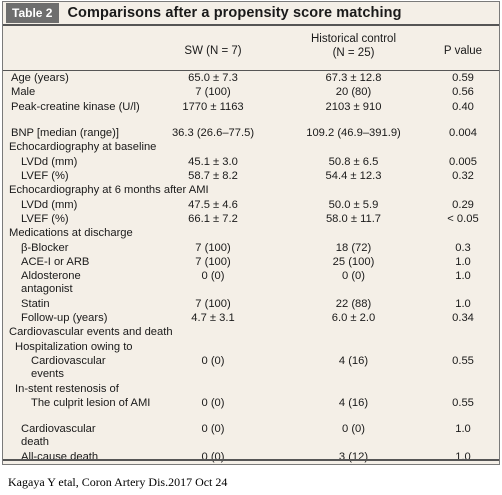  I want to click on hc-value: 25 (100), so click(353, 262).